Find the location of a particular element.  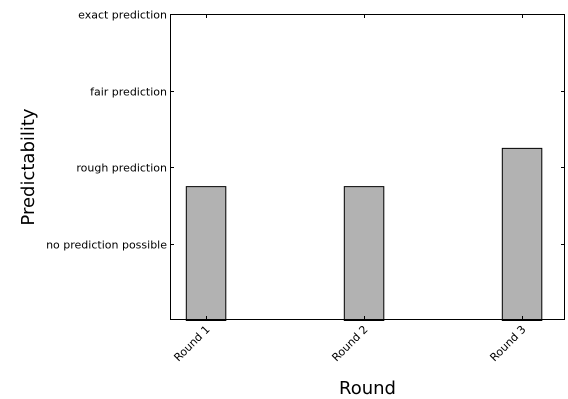

y-tick-label-2: rough prediction is located at coordinates (121, 168).